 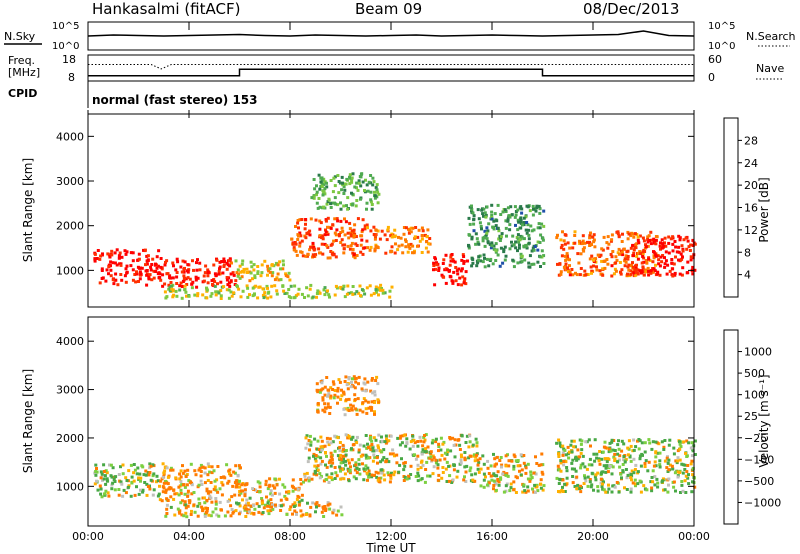 What do you see at coordinates (28, 421) in the screenshot?
I see `velocity-ylabel: Slant Range [km]` at bounding box center [28, 421].